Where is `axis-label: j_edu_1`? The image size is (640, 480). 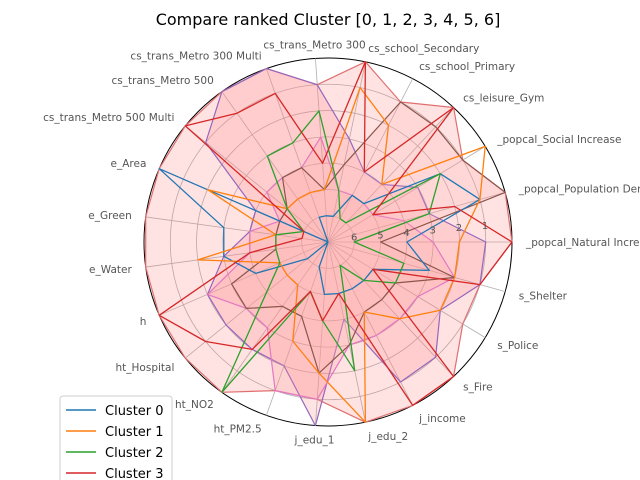
axis-label: j_edu_1 is located at coordinates (314, 441).